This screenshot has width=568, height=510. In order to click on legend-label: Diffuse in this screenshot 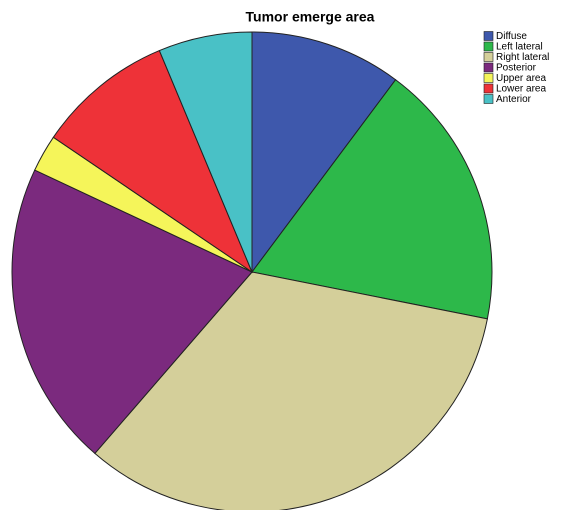, I will do `click(511, 36)`.